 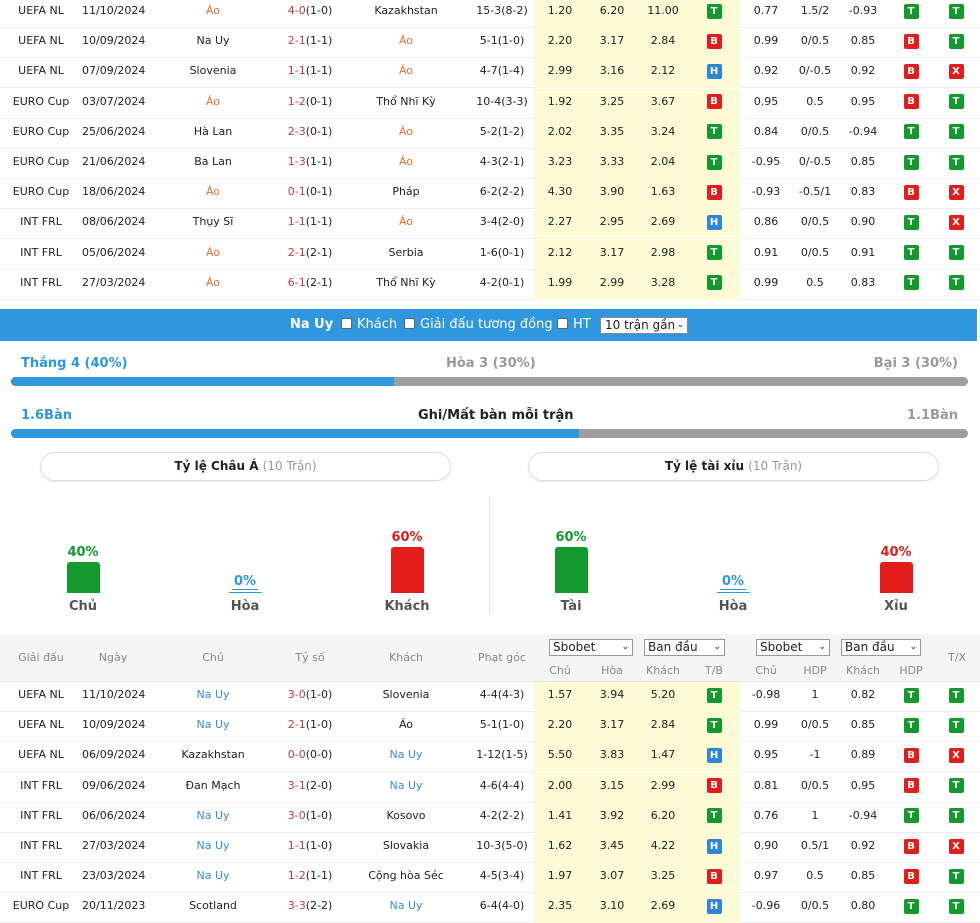 What do you see at coordinates (612, 164) in the screenshot?
I see `odds-draw: 3.33` at bounding box center [612, 164].